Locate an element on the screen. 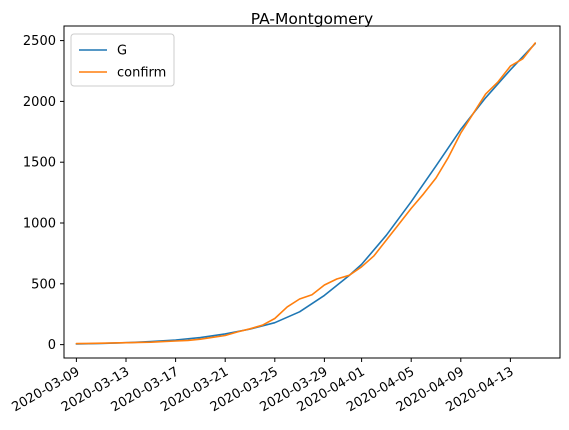 The width and height of the screenshot is (569, 430). legend-box is located at coordinates (122, 60).